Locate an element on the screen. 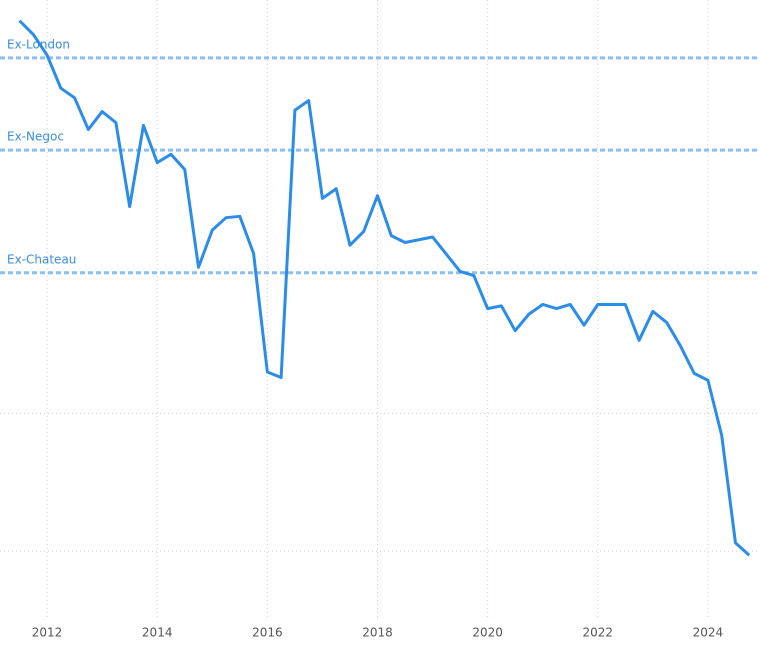  x-tick-label: 2018 is located at coordinates (377, 633).